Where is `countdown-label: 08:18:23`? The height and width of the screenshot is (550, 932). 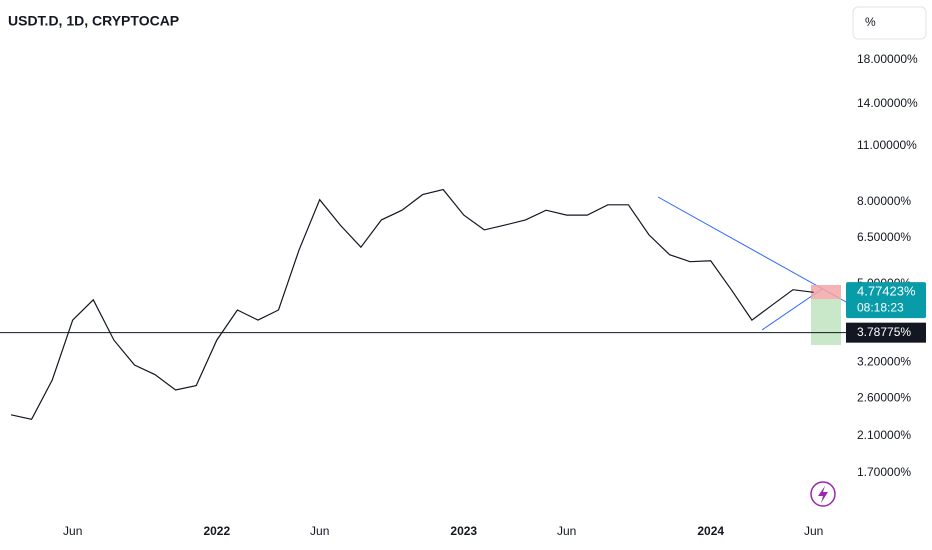
countdown-label: 08:18:23 is located at coordinates (880, 307).